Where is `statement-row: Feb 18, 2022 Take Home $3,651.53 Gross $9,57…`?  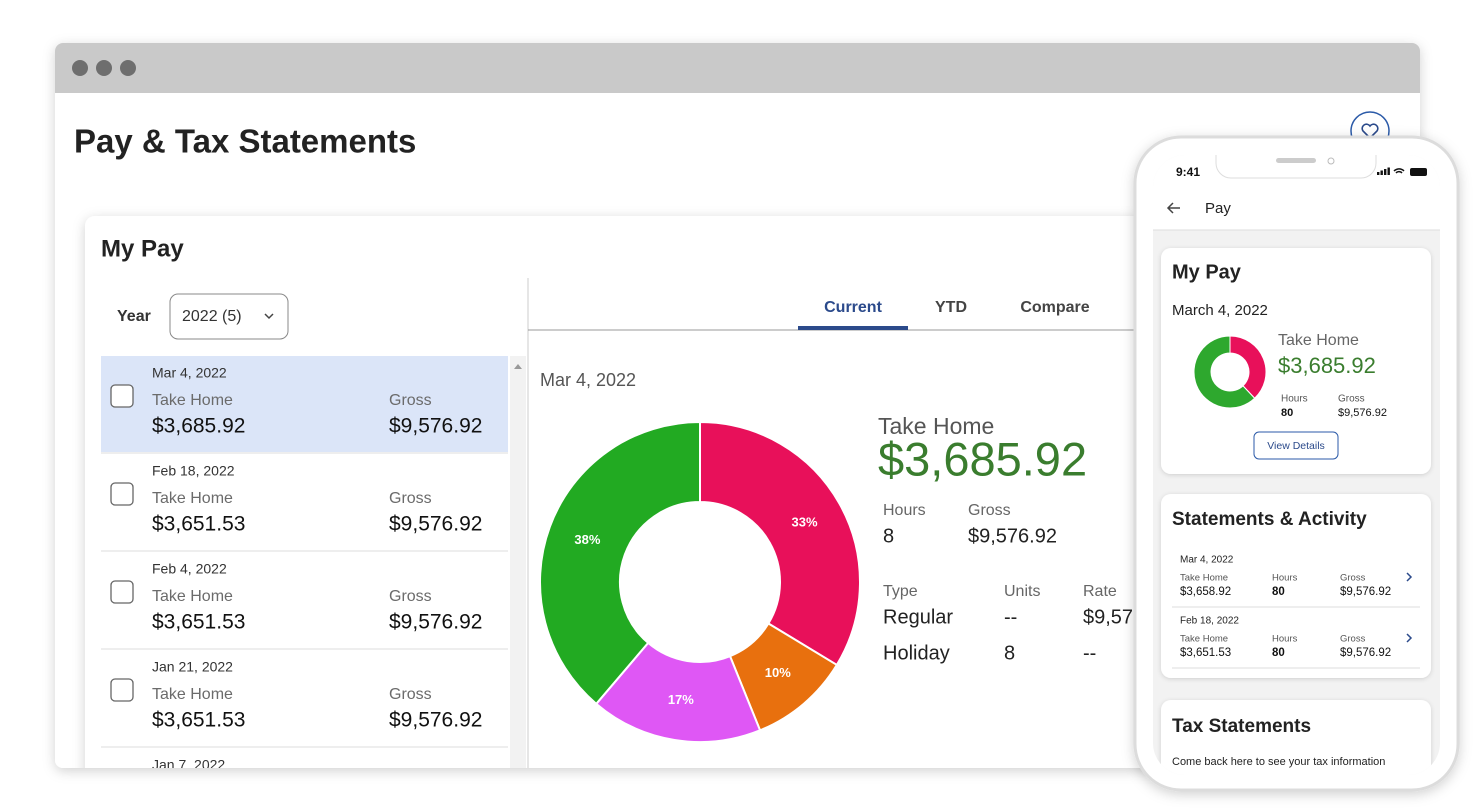
statement-row: Feb 18, 2022 Take Home $3,651.53 Gross $9,57… is located at coordinates (304, 503).